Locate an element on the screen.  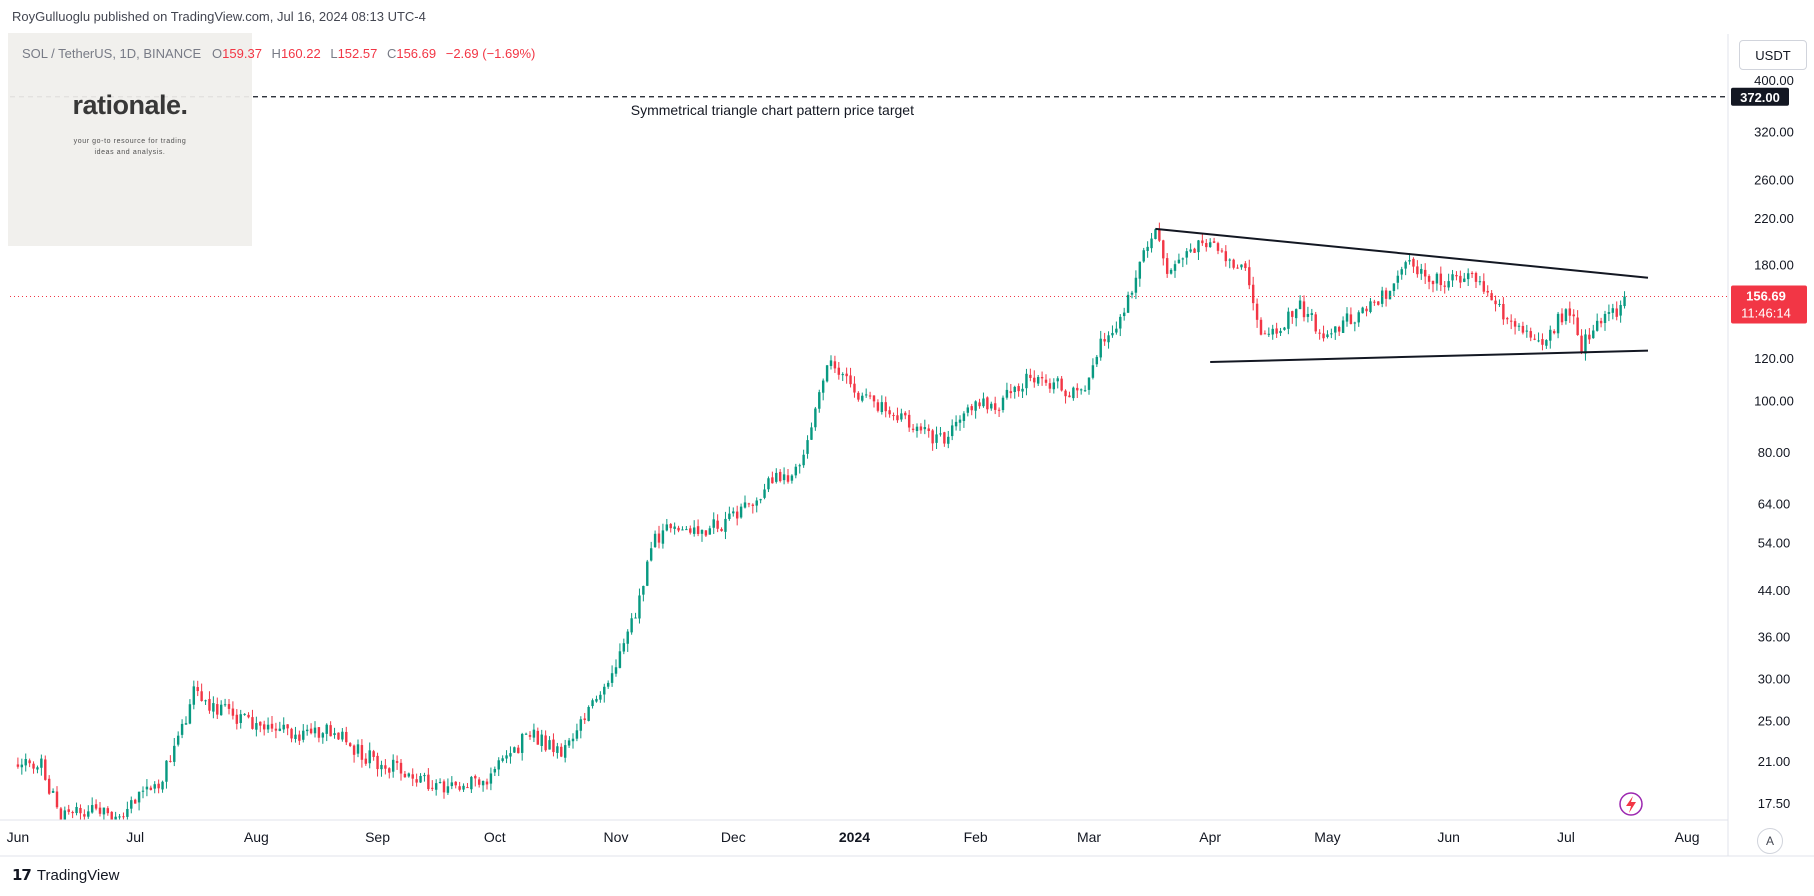
y-tick-label: 260.00 is located at coordinates (1774, 180).